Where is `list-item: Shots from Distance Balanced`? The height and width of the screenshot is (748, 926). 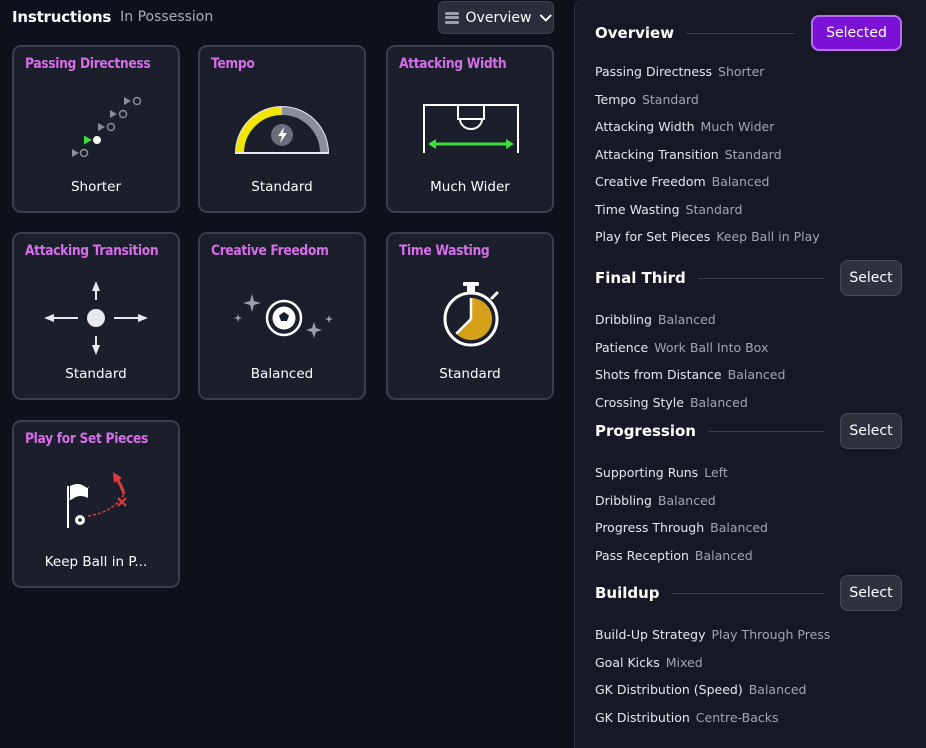 list-item: Shots from Distance Balanced is located at coordinates (748, 375).